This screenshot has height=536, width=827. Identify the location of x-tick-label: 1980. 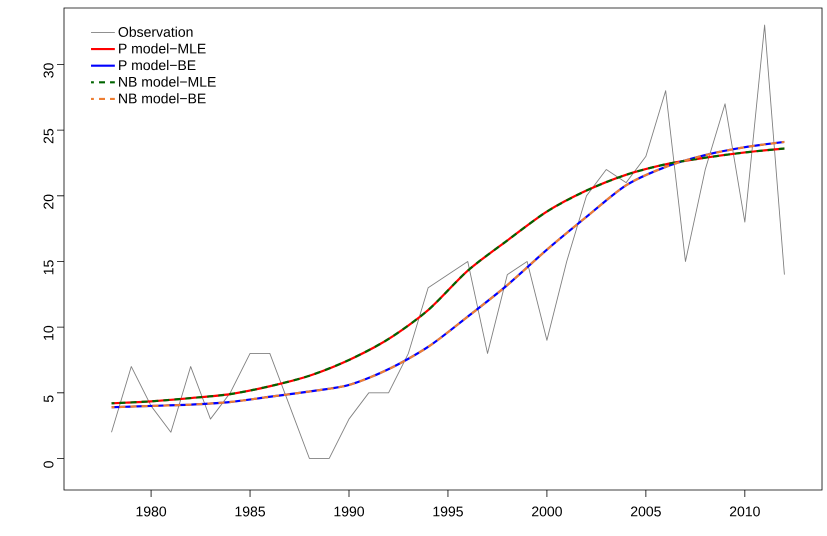
(151, 511).